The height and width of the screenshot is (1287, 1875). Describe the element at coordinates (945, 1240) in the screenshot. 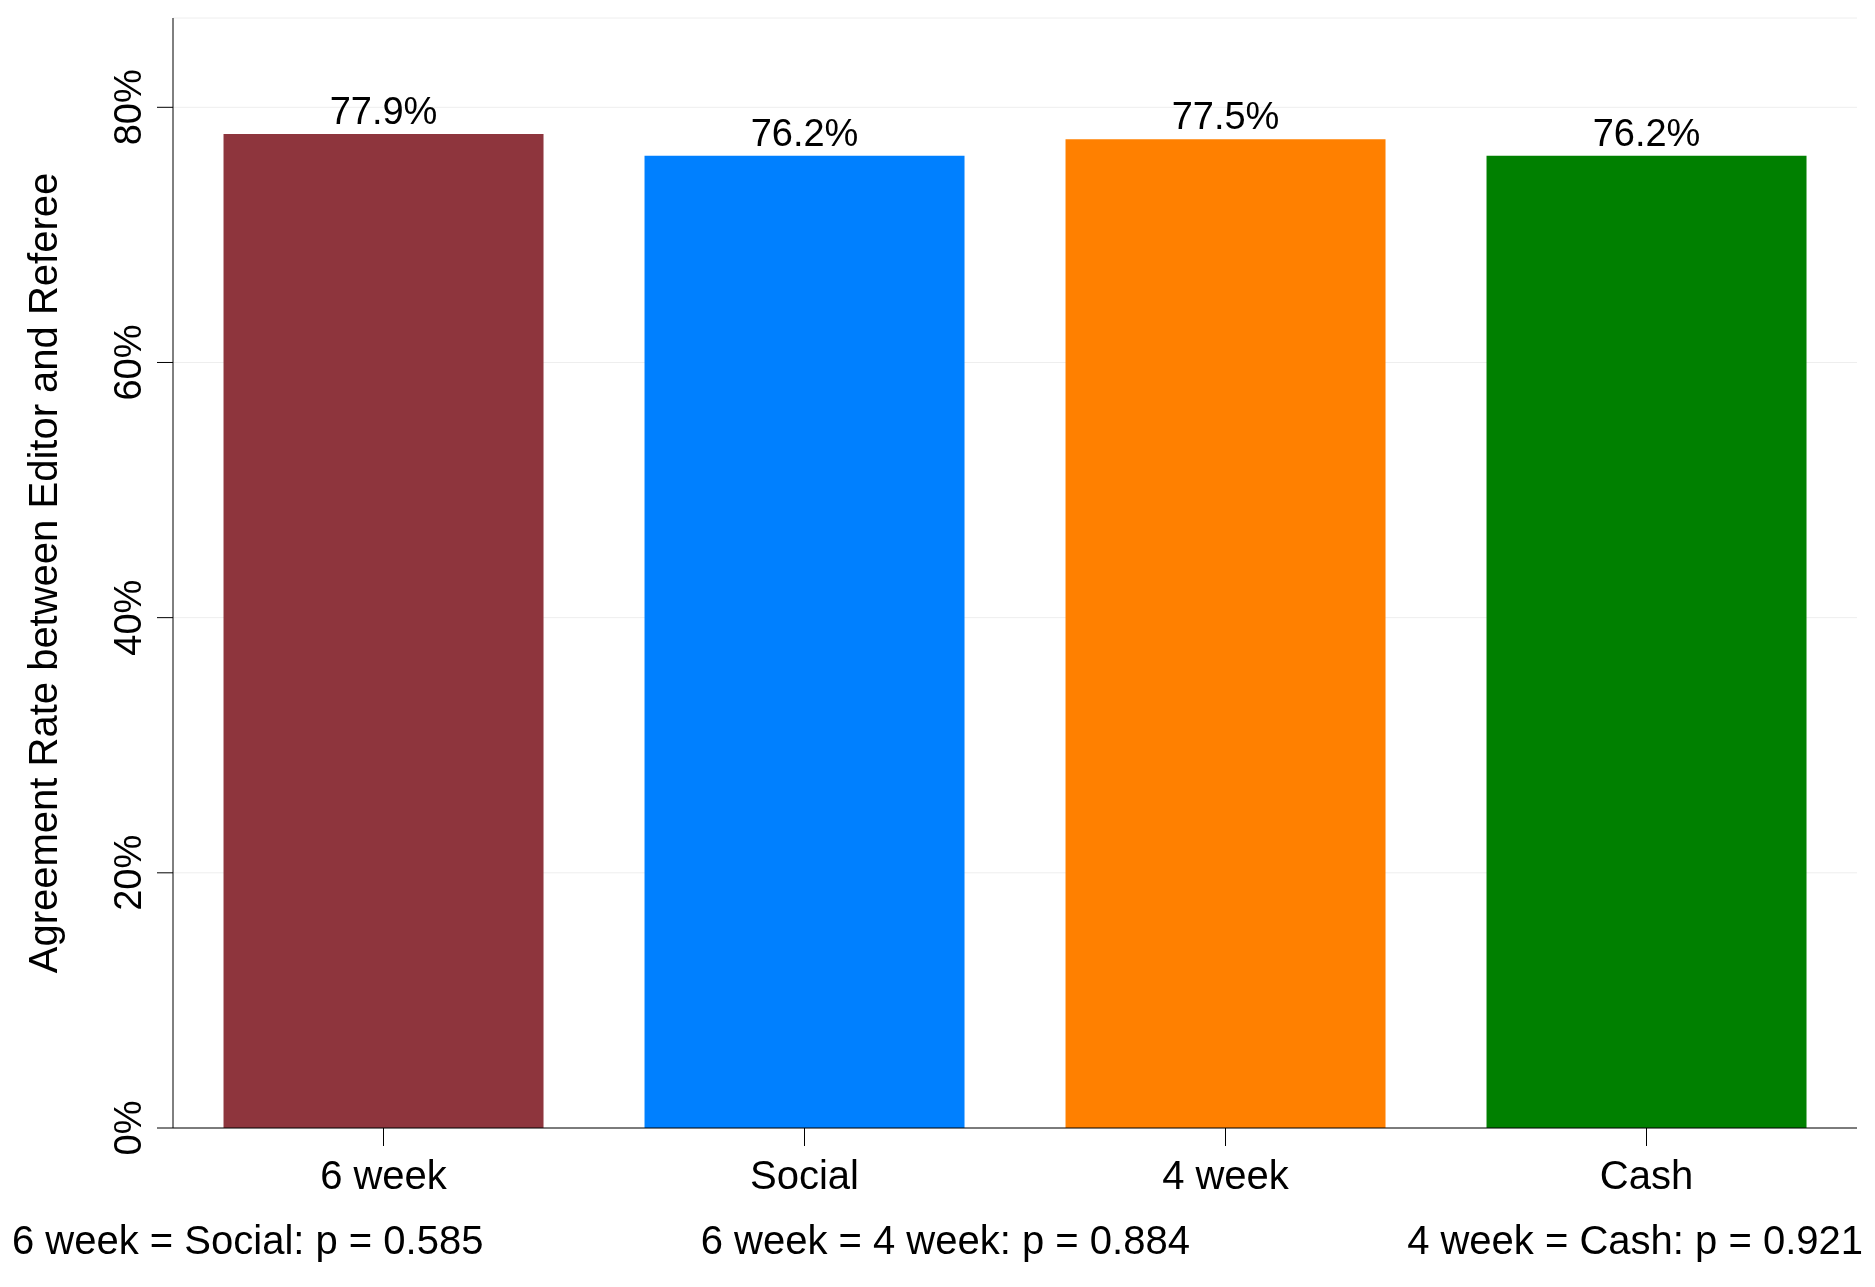

I see `text: 6 week = 4 week: p = 0.884` at that location.